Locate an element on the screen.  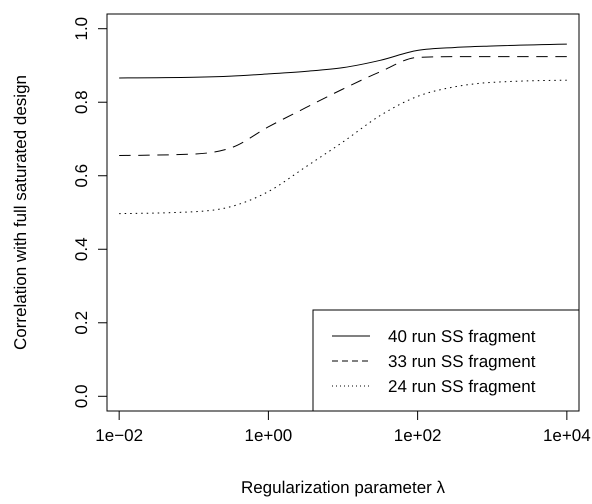
y-tick-label: 0.4 is located at coordinates (81, 249).